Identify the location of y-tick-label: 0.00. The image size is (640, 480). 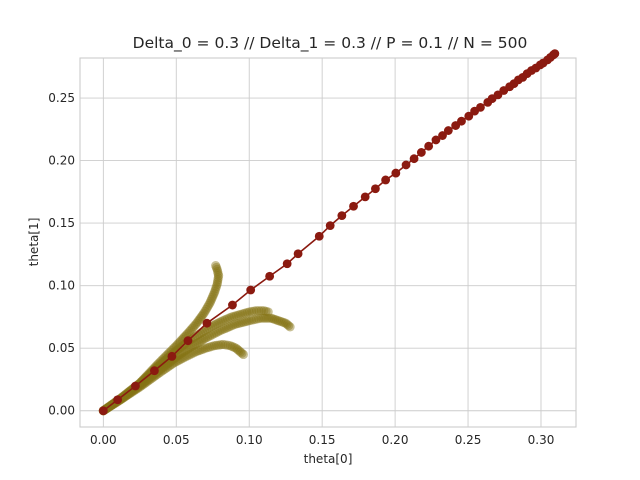
(61, 411).